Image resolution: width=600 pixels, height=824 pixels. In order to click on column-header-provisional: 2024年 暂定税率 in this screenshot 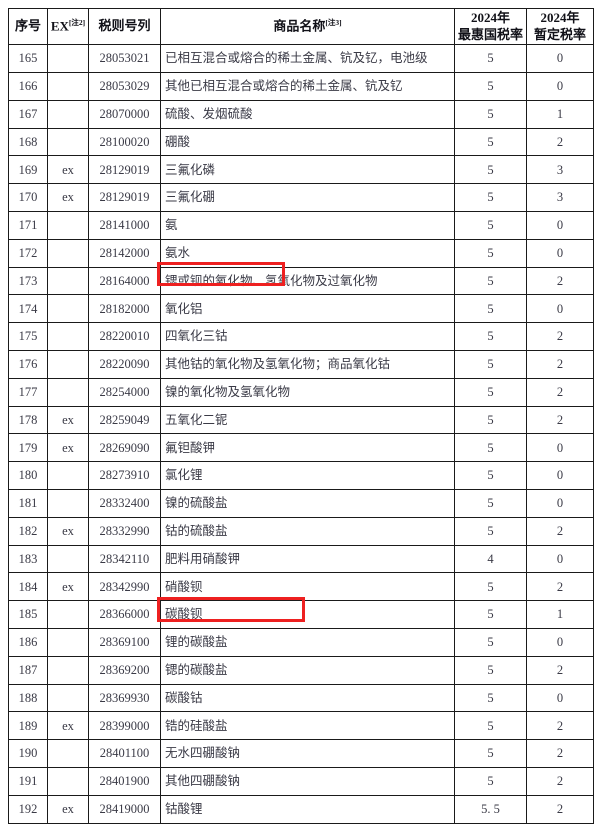, I will do `click(560, 26)`.